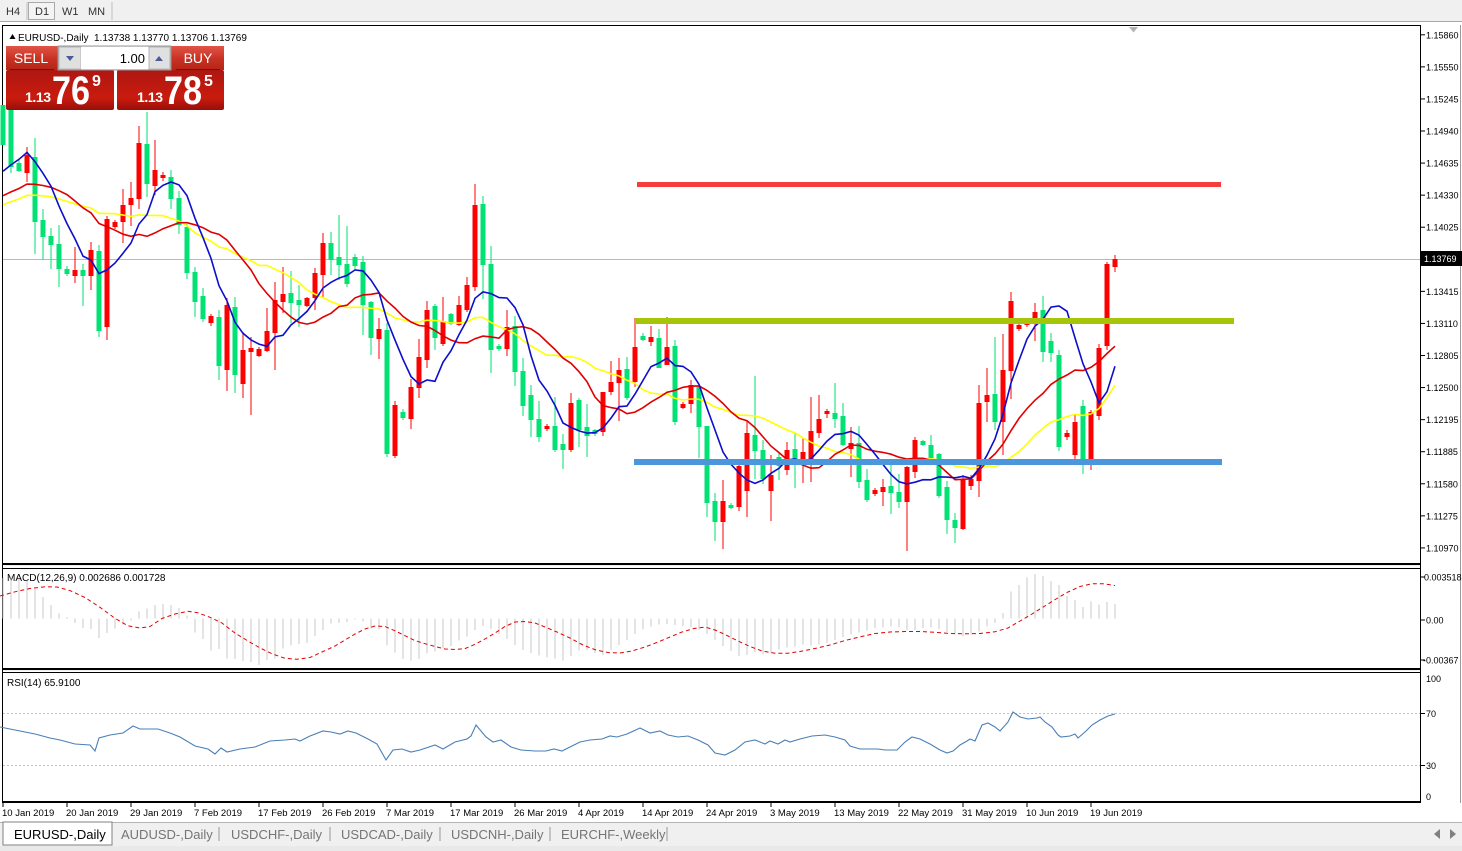 This screenshot has width=1462, height=851. Describe the element at coordinates (44, 683) in the screenshot. I see `svg-text: RSI(14) 65.9100` at that location.